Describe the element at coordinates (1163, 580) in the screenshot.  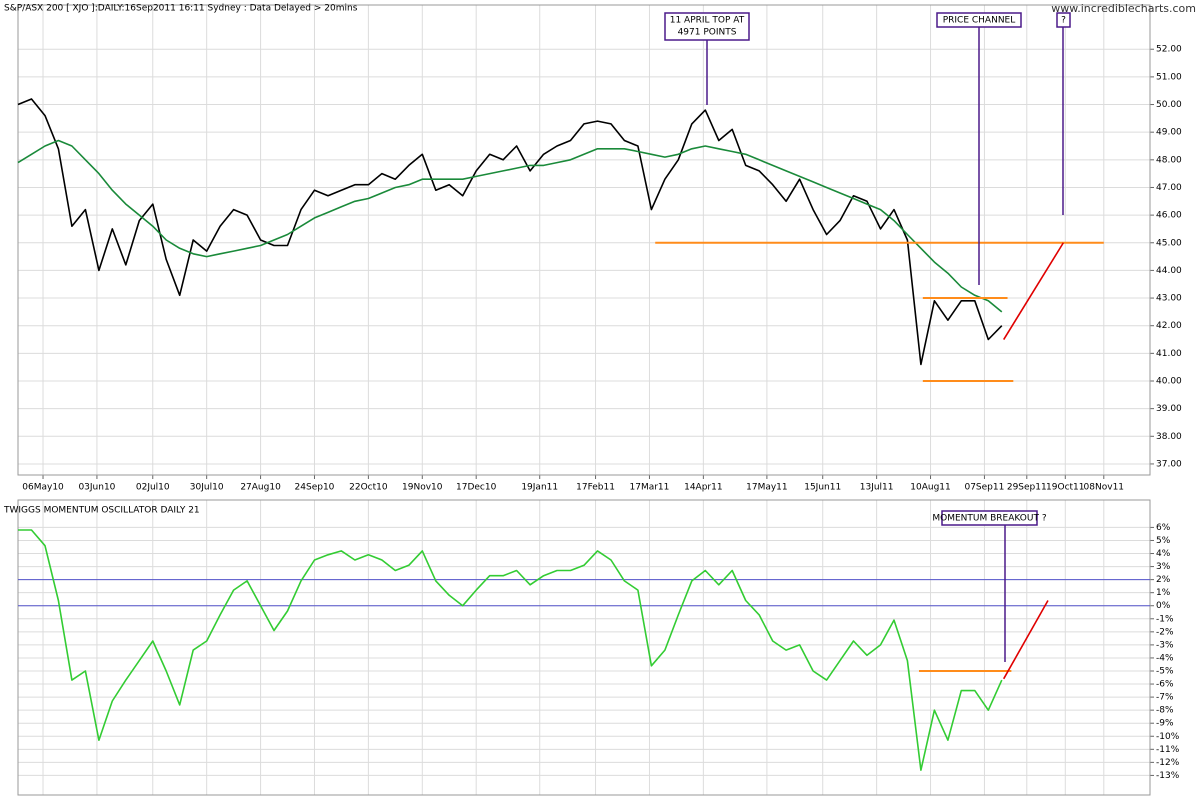
I see `y-tick-label: 2%` at that location.